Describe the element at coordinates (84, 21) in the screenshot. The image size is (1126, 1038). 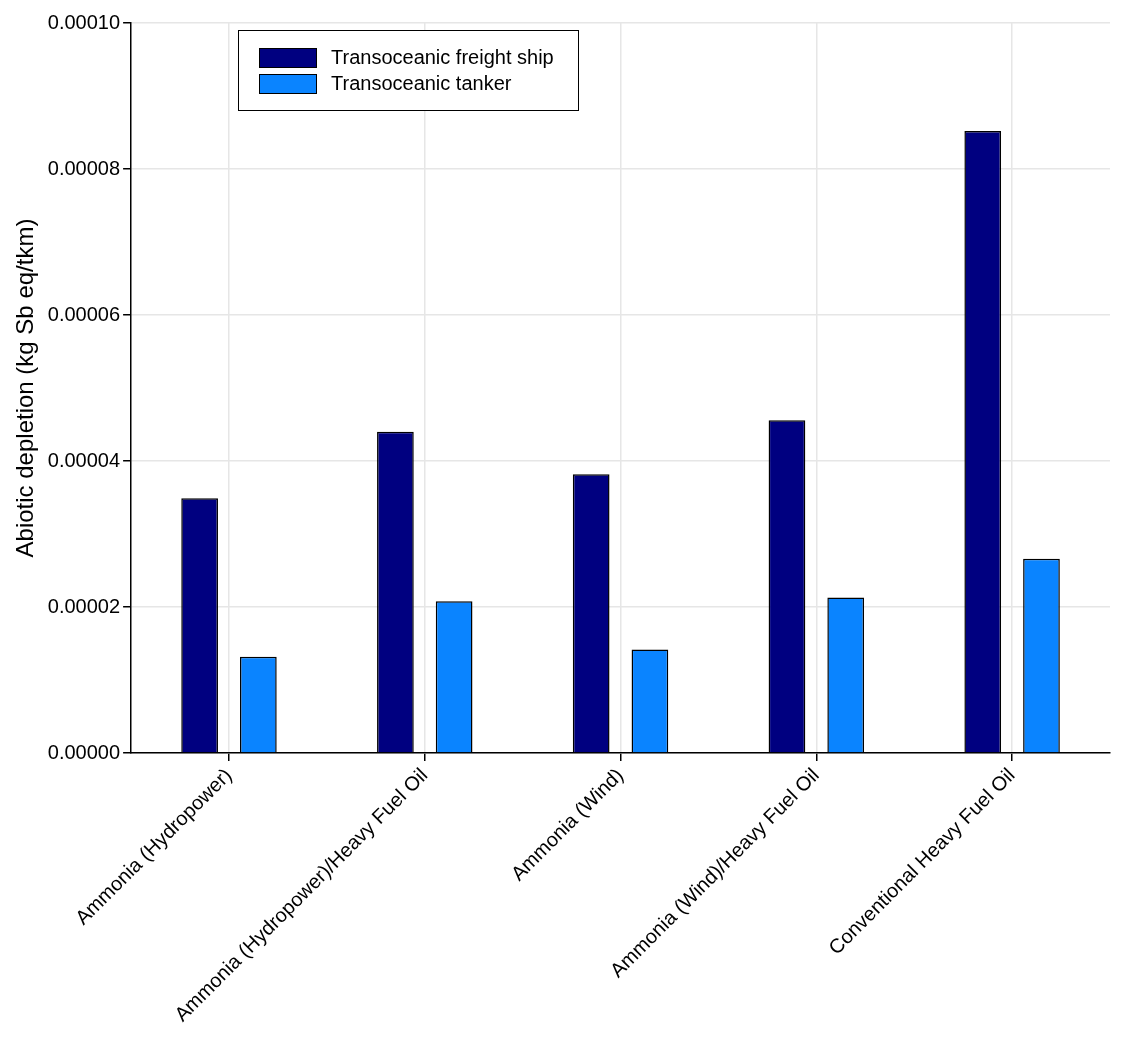
I see `y-tick-label: 0.00010` at that location.